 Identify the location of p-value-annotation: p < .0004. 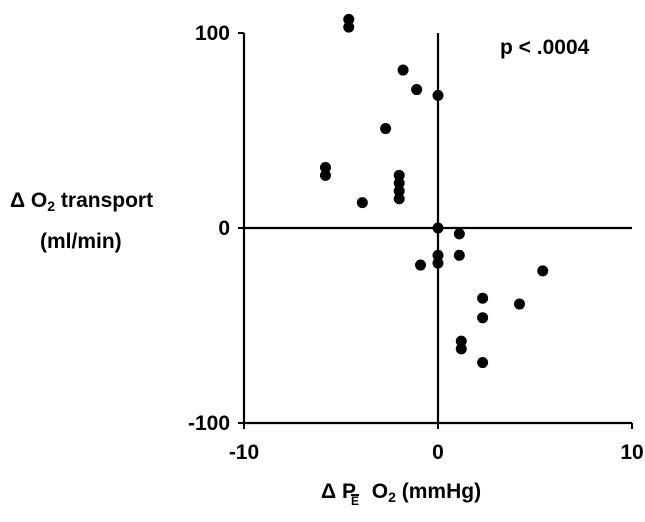
(545, 47).